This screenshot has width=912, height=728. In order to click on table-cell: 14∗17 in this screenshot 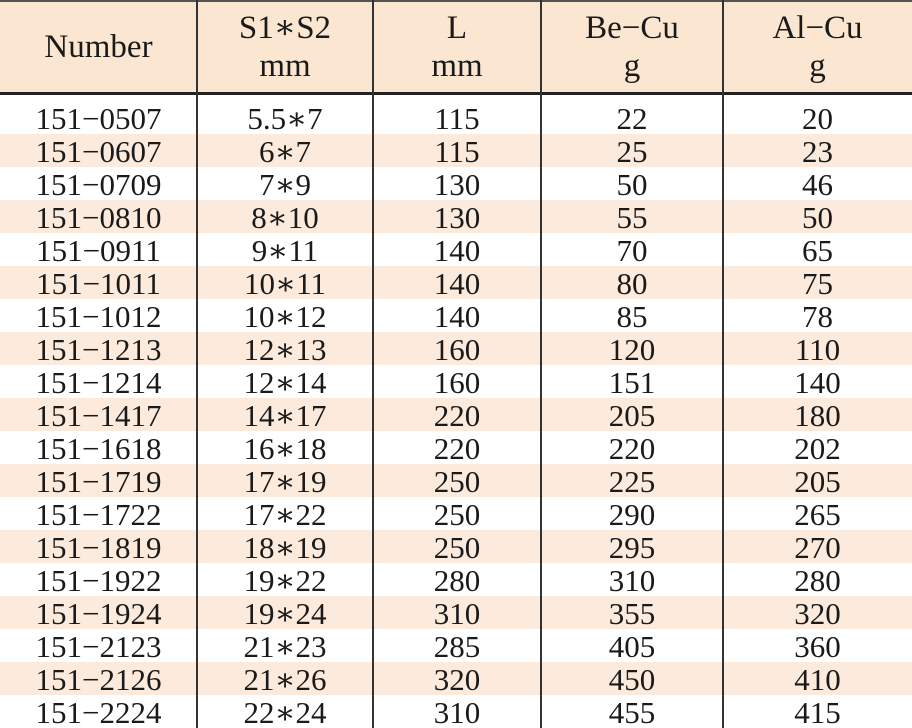, I will do `click(285, 415)`.